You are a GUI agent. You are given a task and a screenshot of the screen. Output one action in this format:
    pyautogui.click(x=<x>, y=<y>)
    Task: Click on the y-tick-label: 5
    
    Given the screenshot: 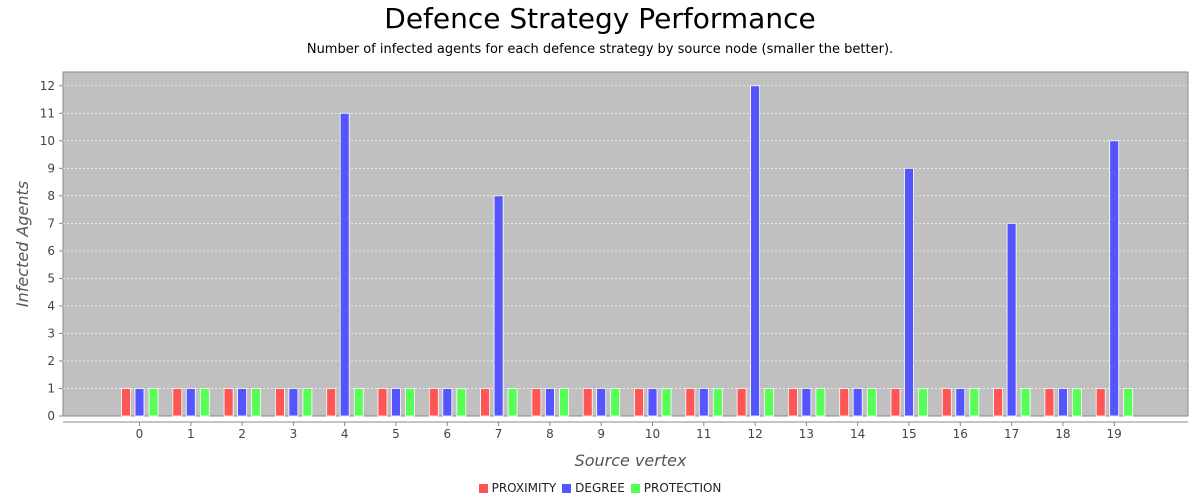 What is the action you would take?
    pyautogui.click(x=51, y=278)
    